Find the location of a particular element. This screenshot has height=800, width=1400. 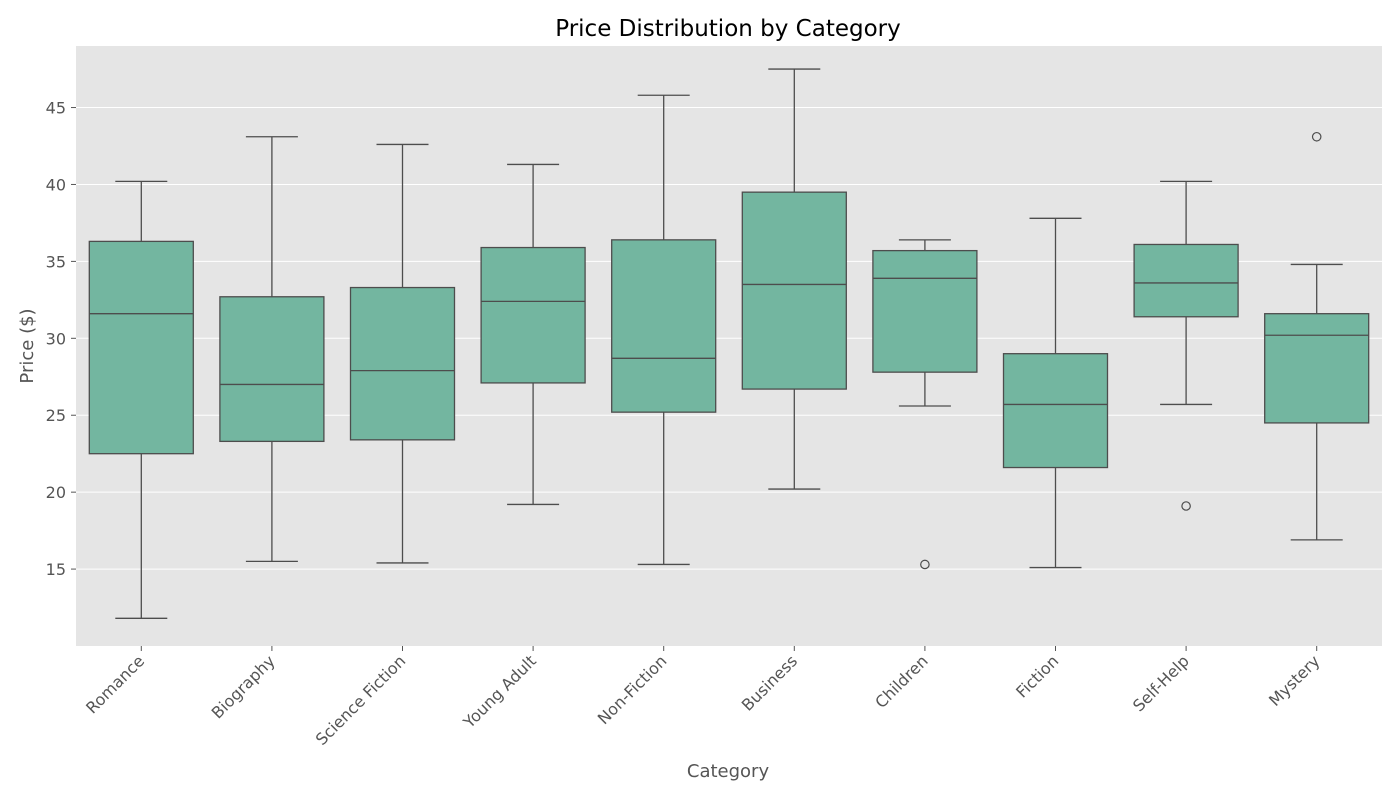

box-science-fiction is located at coordinates (402, 353).